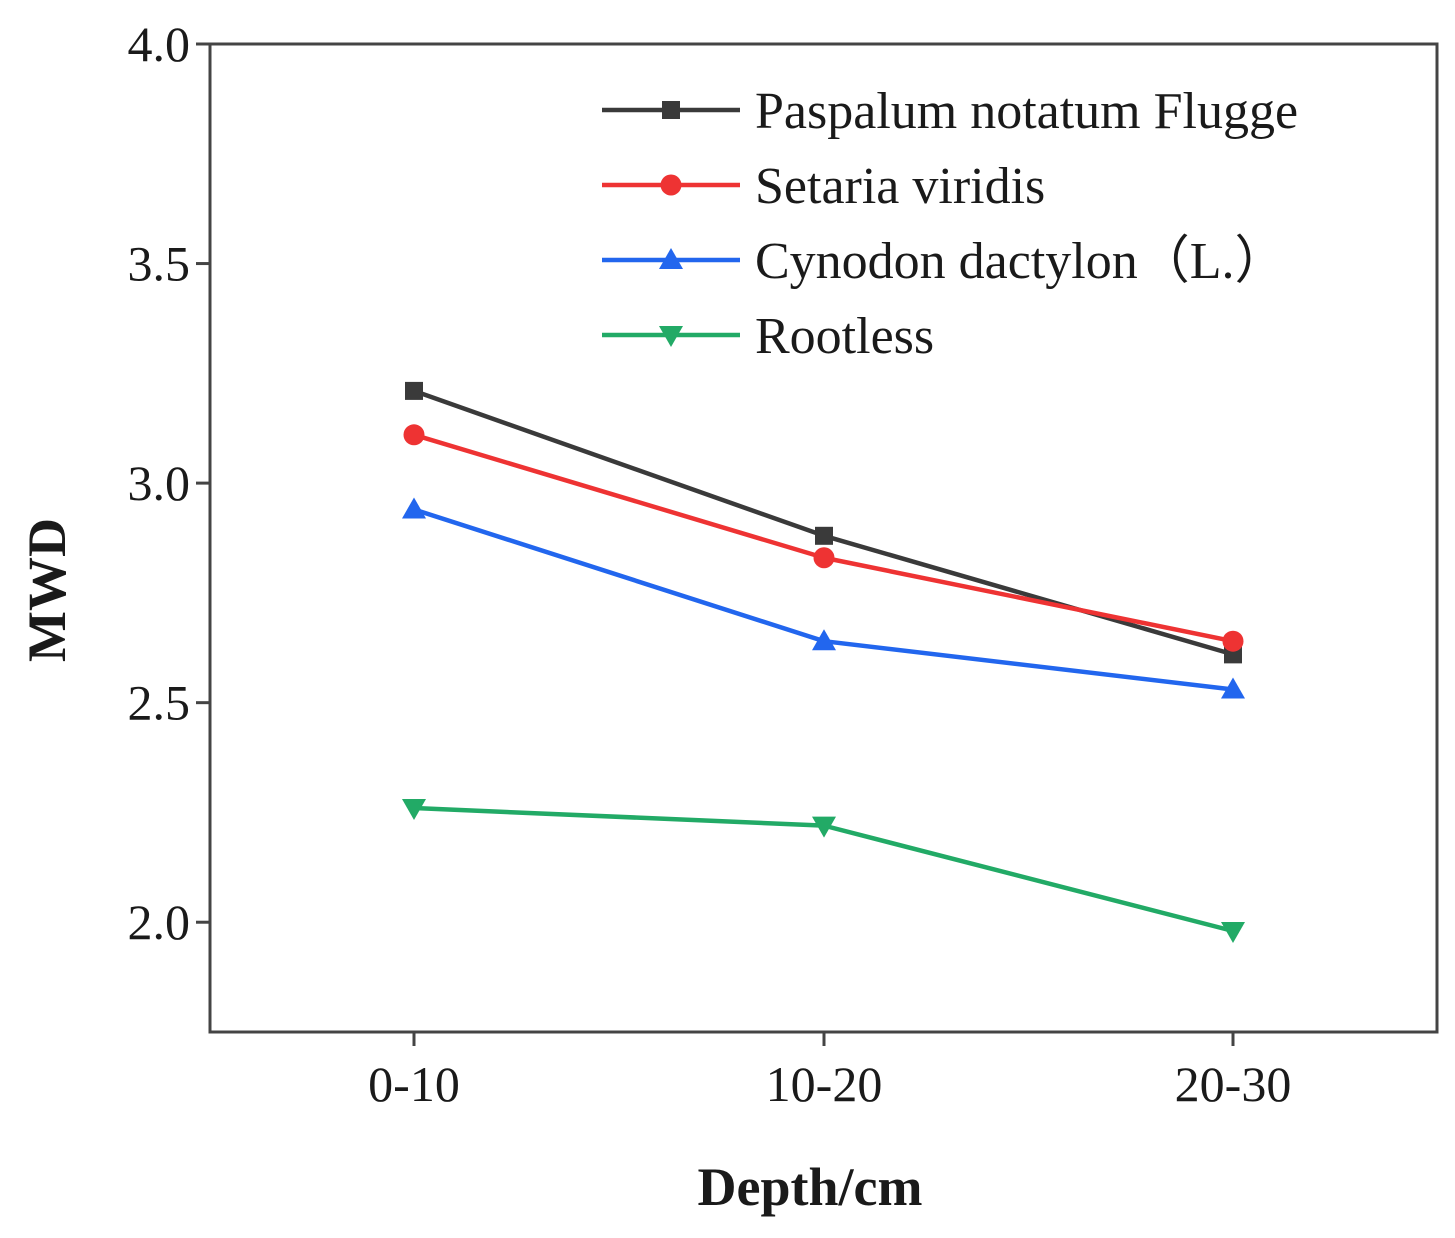  What do you see at coordinates (1021, 261) in the screenshot?
I see `legend-label: Cynodon dactylon（L.）` at bounding box center [1021, 261].